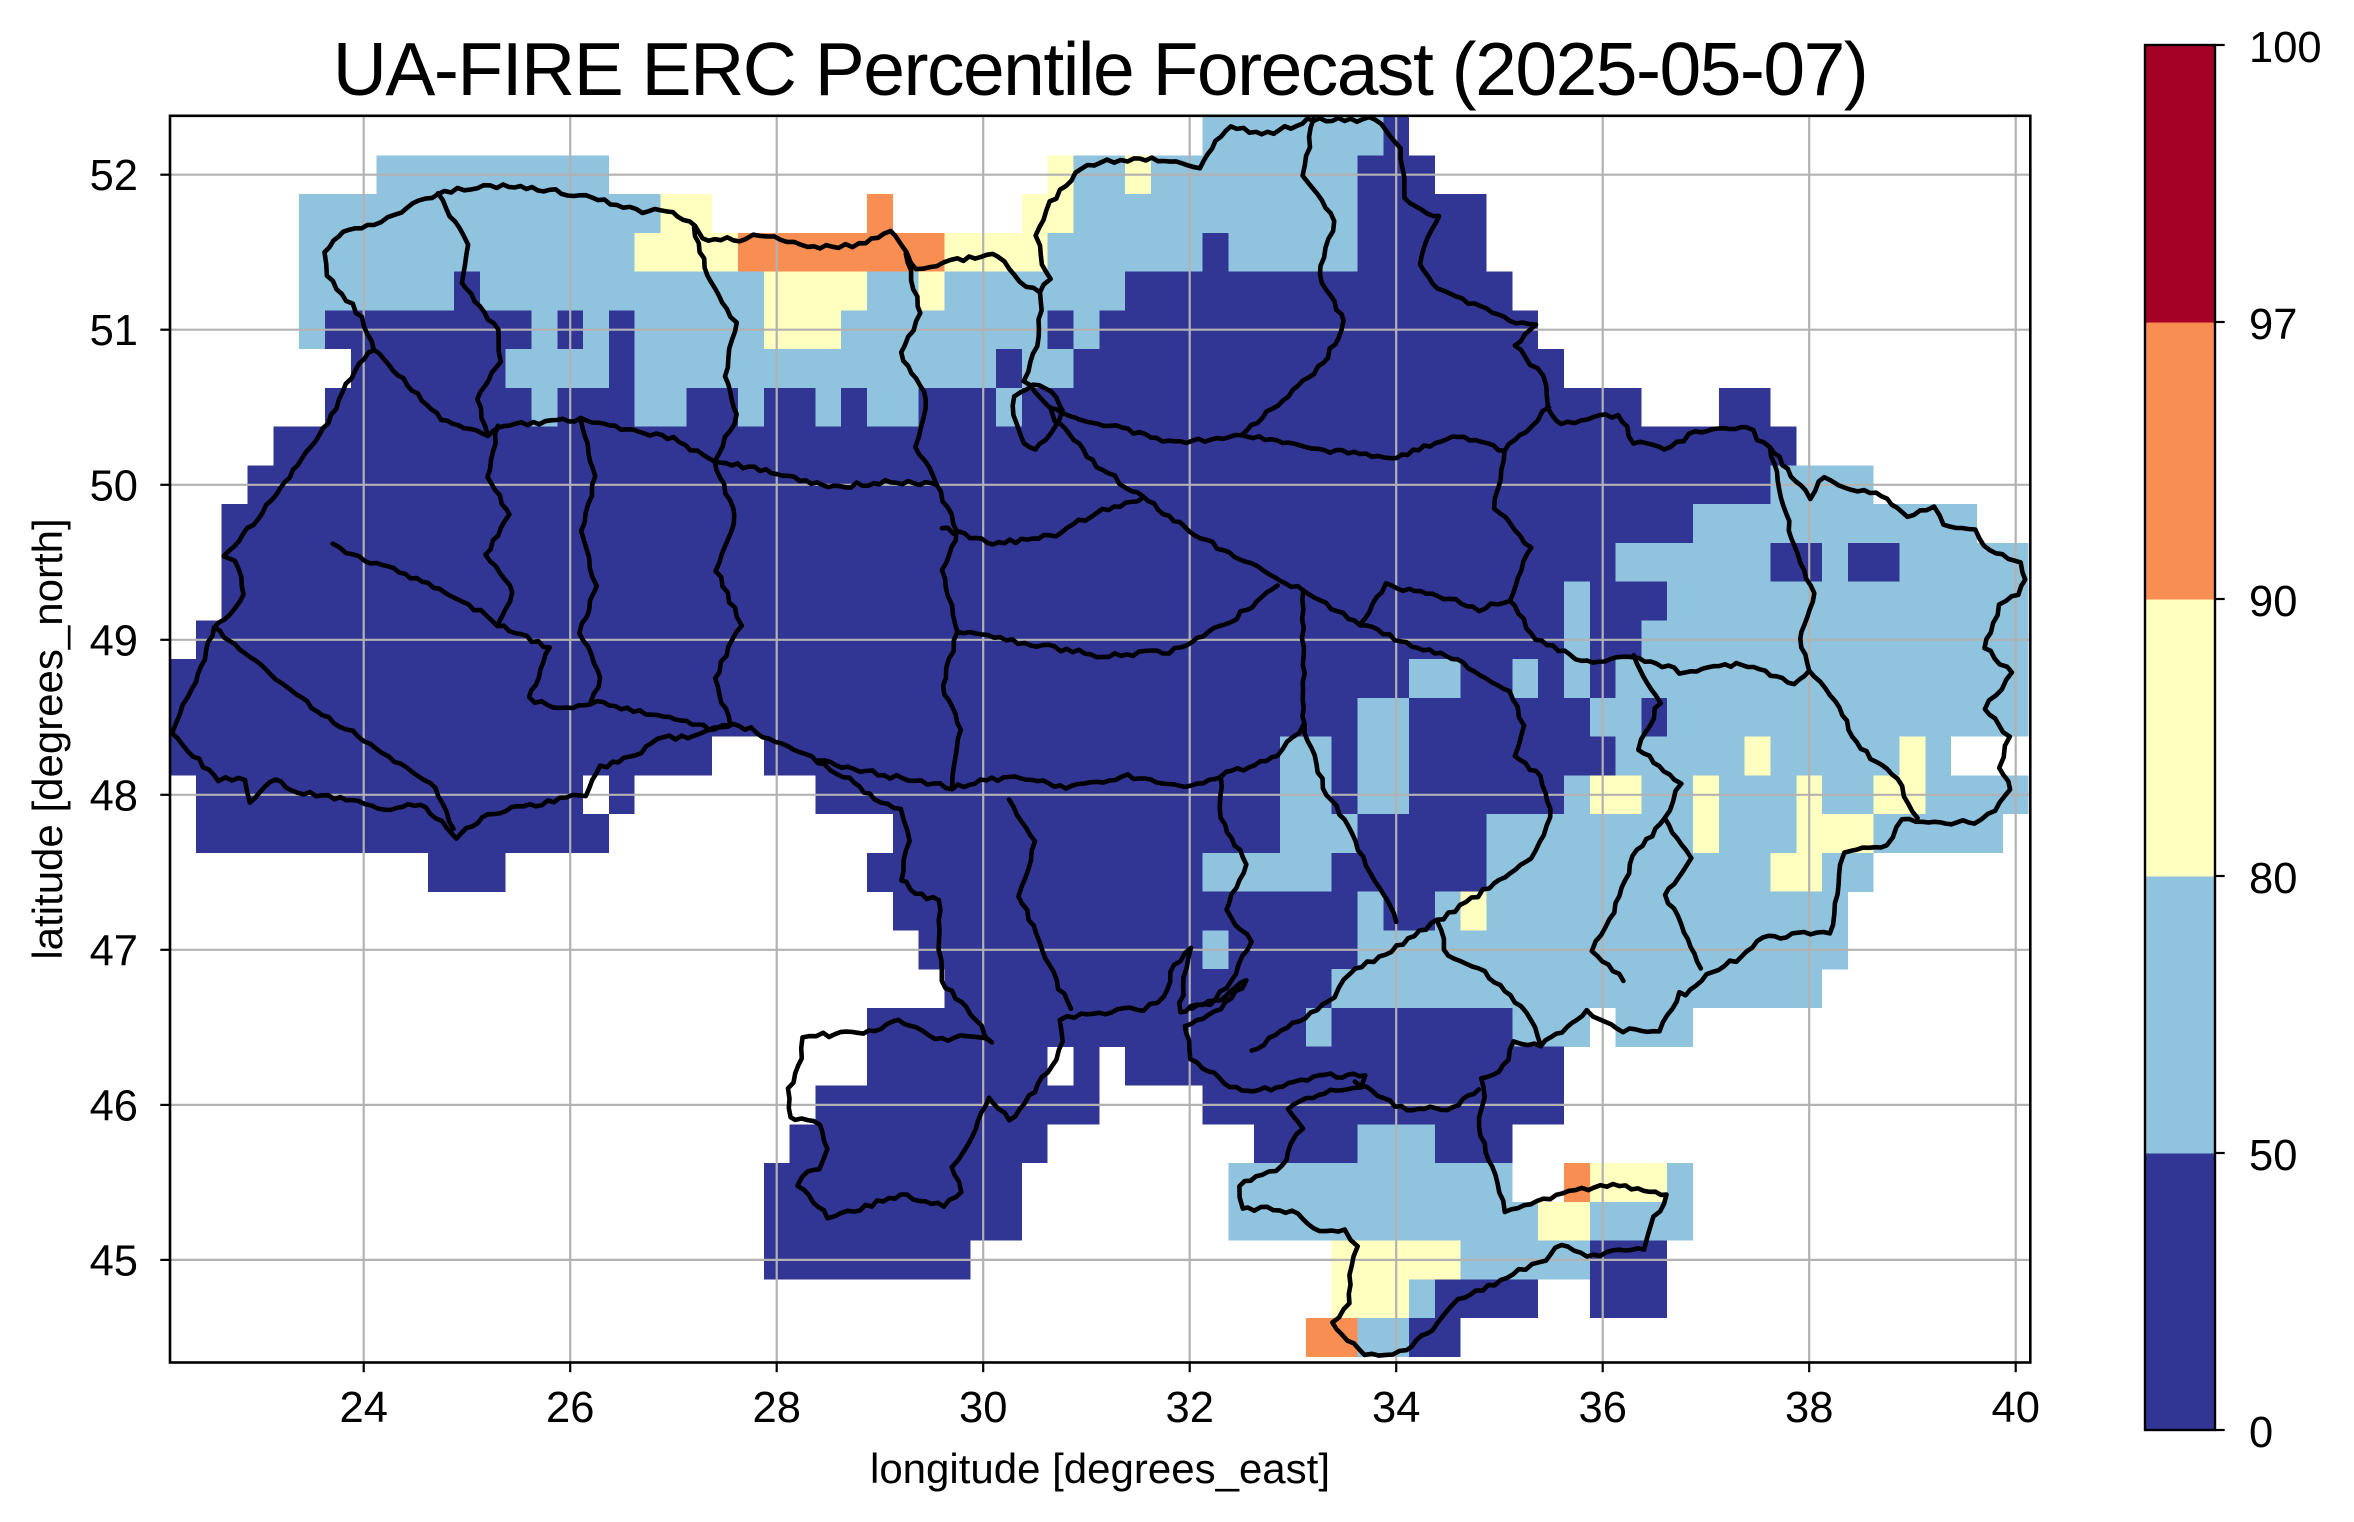 The width and height of the screenshot is (2354, 1522). I want to click on svg-text: 26, so click(570, 1408).